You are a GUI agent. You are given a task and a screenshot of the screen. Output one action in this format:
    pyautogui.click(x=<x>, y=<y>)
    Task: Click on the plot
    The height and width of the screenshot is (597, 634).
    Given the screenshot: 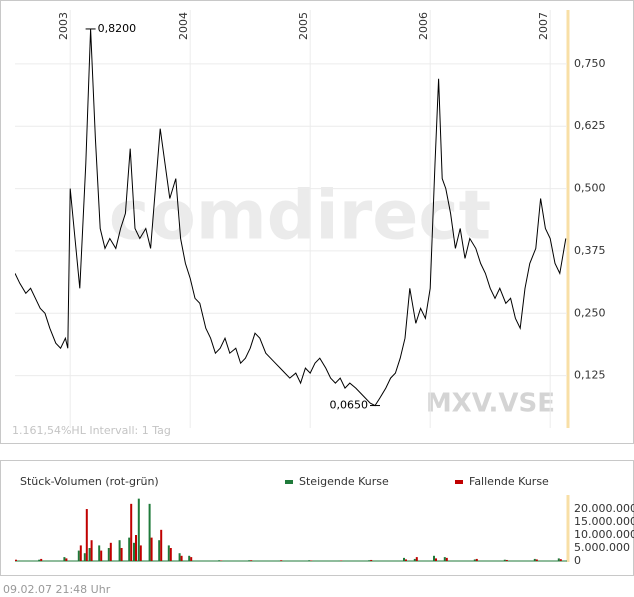 What is the action you would take?
    pyautogui.click(x=288, y=529)
    